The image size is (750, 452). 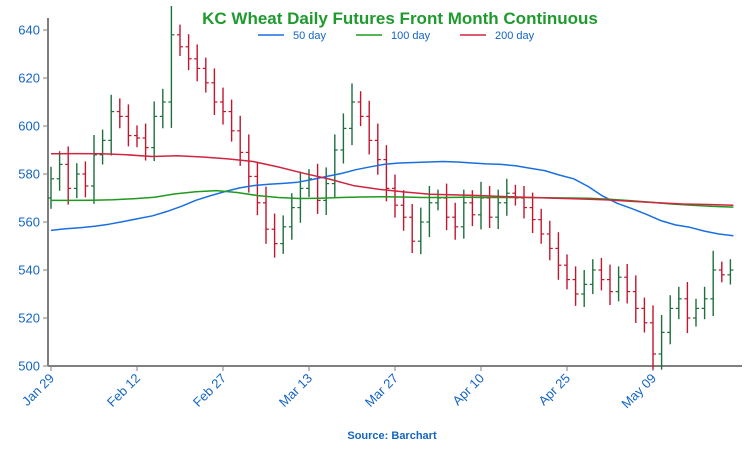 What do you see at coordinates (33, 196) in the screenshot?
I see `y-axis: 500 520 540 560 580 600 620 640` at bounding box center [33, 196].